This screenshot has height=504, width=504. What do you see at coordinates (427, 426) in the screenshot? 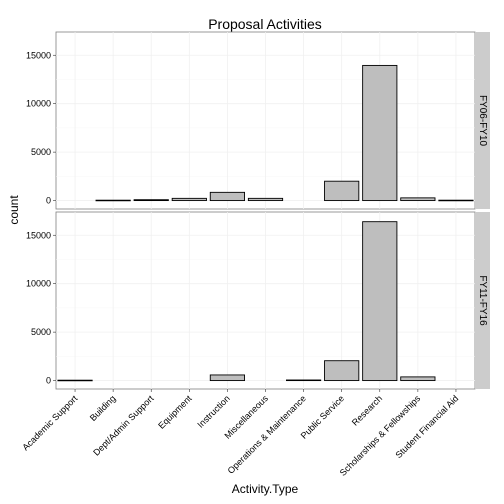
I see `x-tick-label: Student Financial Aid` at bounding box center [427, 426].